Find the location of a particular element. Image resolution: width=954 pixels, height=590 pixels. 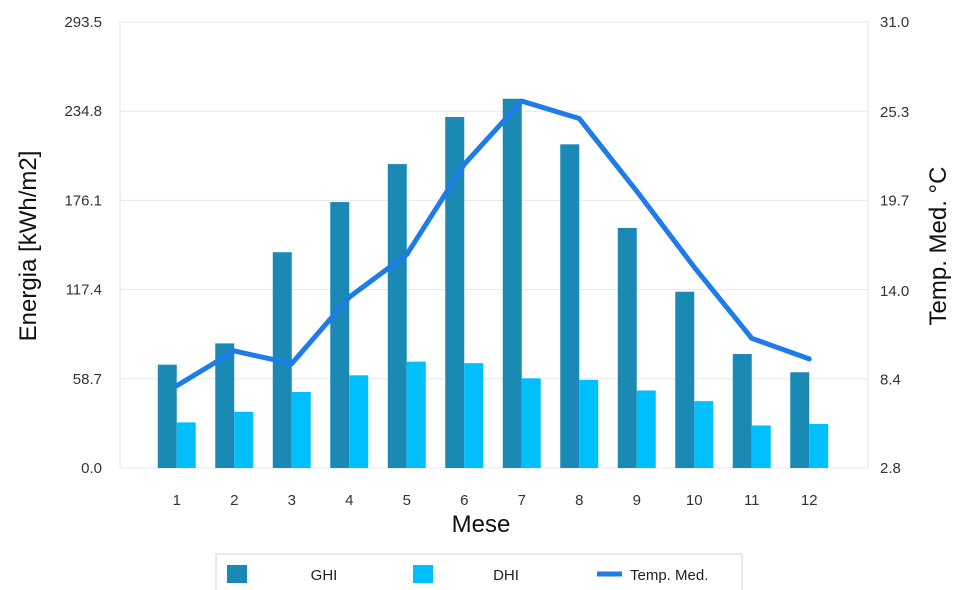

y2-tick-label: 31.0 is located at coordinates (894, 22).